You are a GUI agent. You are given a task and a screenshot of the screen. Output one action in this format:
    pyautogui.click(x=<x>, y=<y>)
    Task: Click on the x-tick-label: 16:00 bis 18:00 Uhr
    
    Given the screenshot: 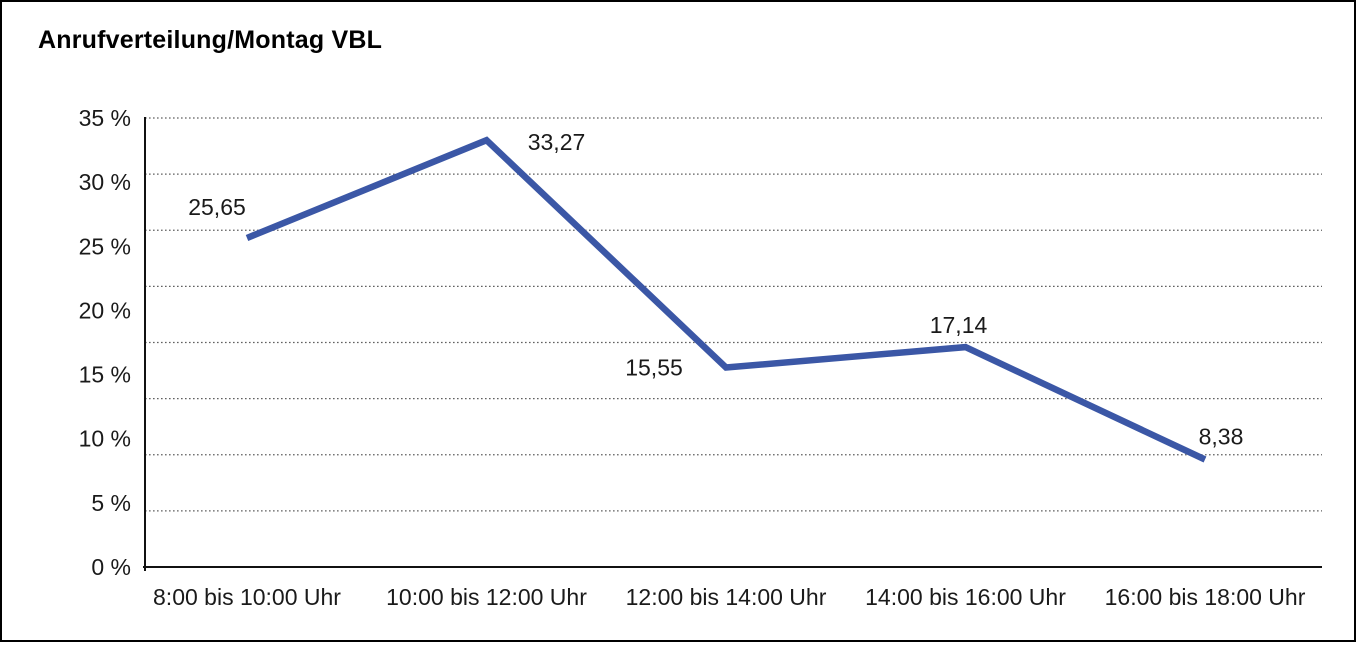 What is the action you would take?
    pyautogui.click(x=1205, y=597)
    